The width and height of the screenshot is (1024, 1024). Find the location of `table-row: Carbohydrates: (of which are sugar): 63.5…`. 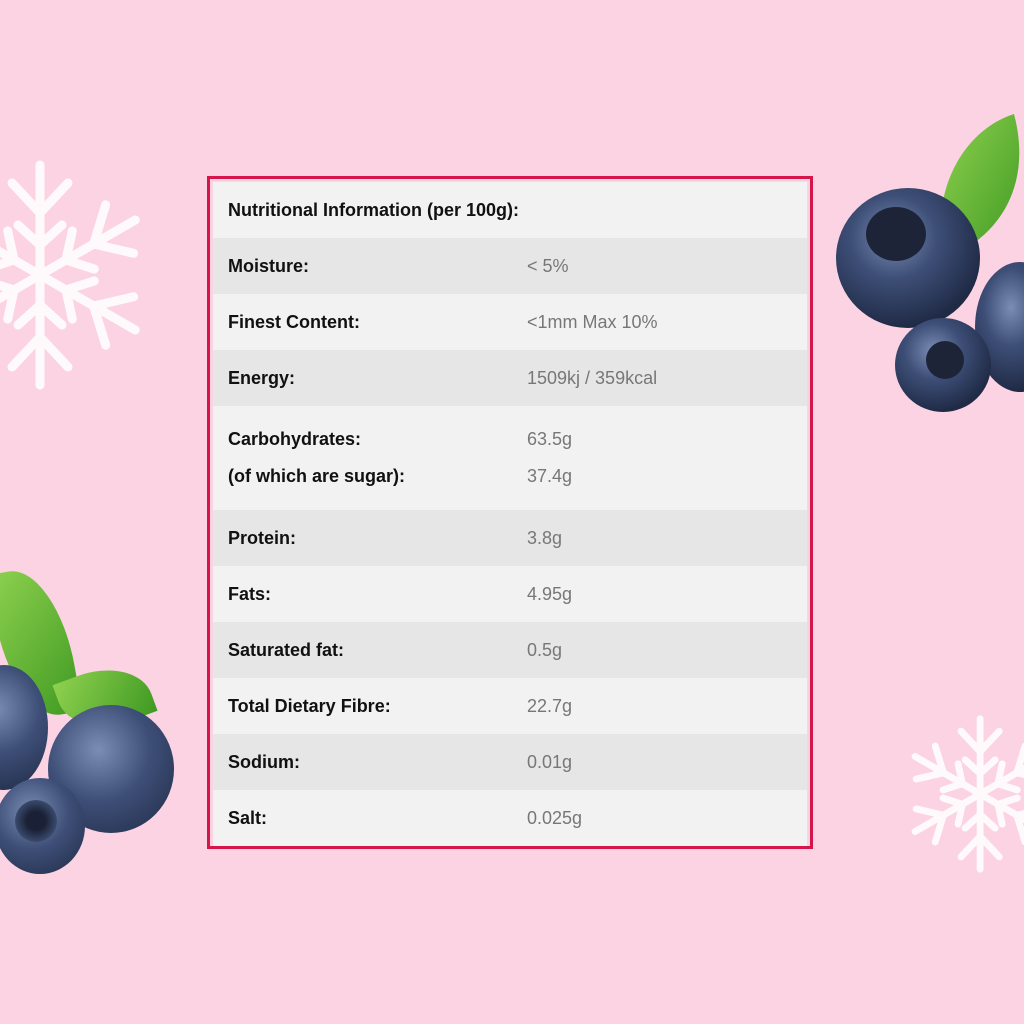

table-row: Carbohydrates: (of which are sugar): 63.5… is located at coordinates (510, 458).